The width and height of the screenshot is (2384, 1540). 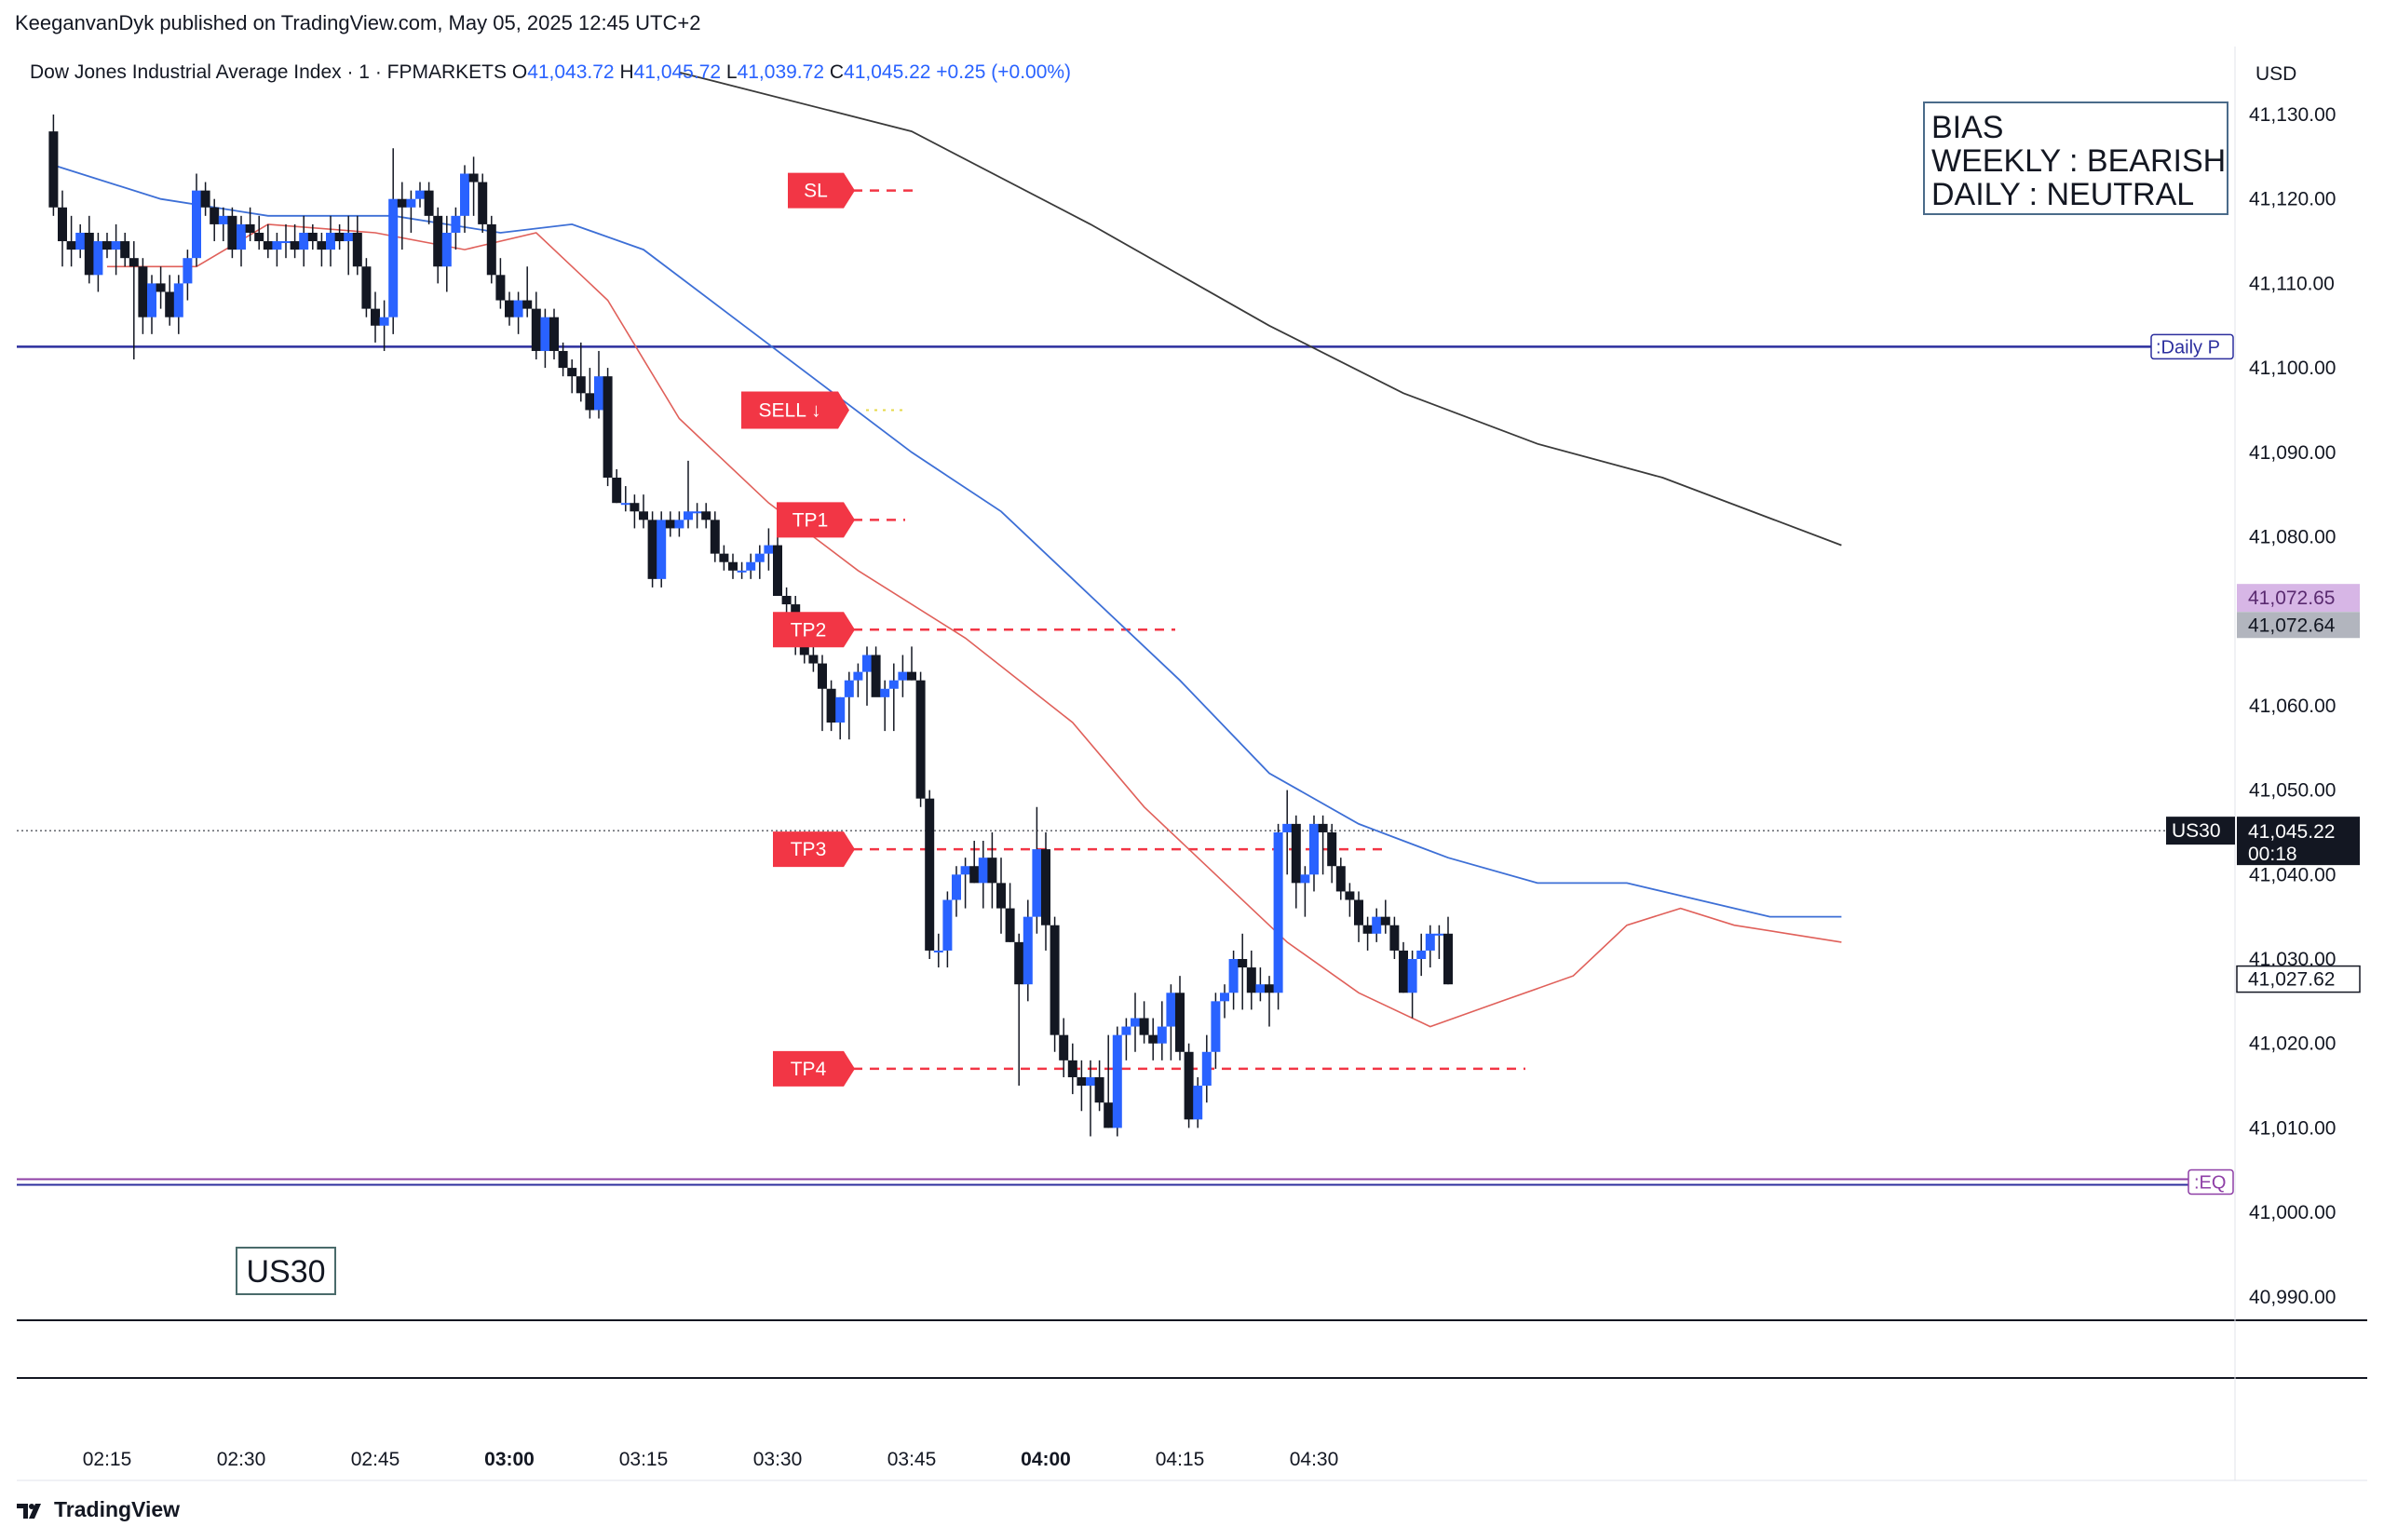 I want to click on y-tick-label: 41,060.00, so click(x=2293, y=706).